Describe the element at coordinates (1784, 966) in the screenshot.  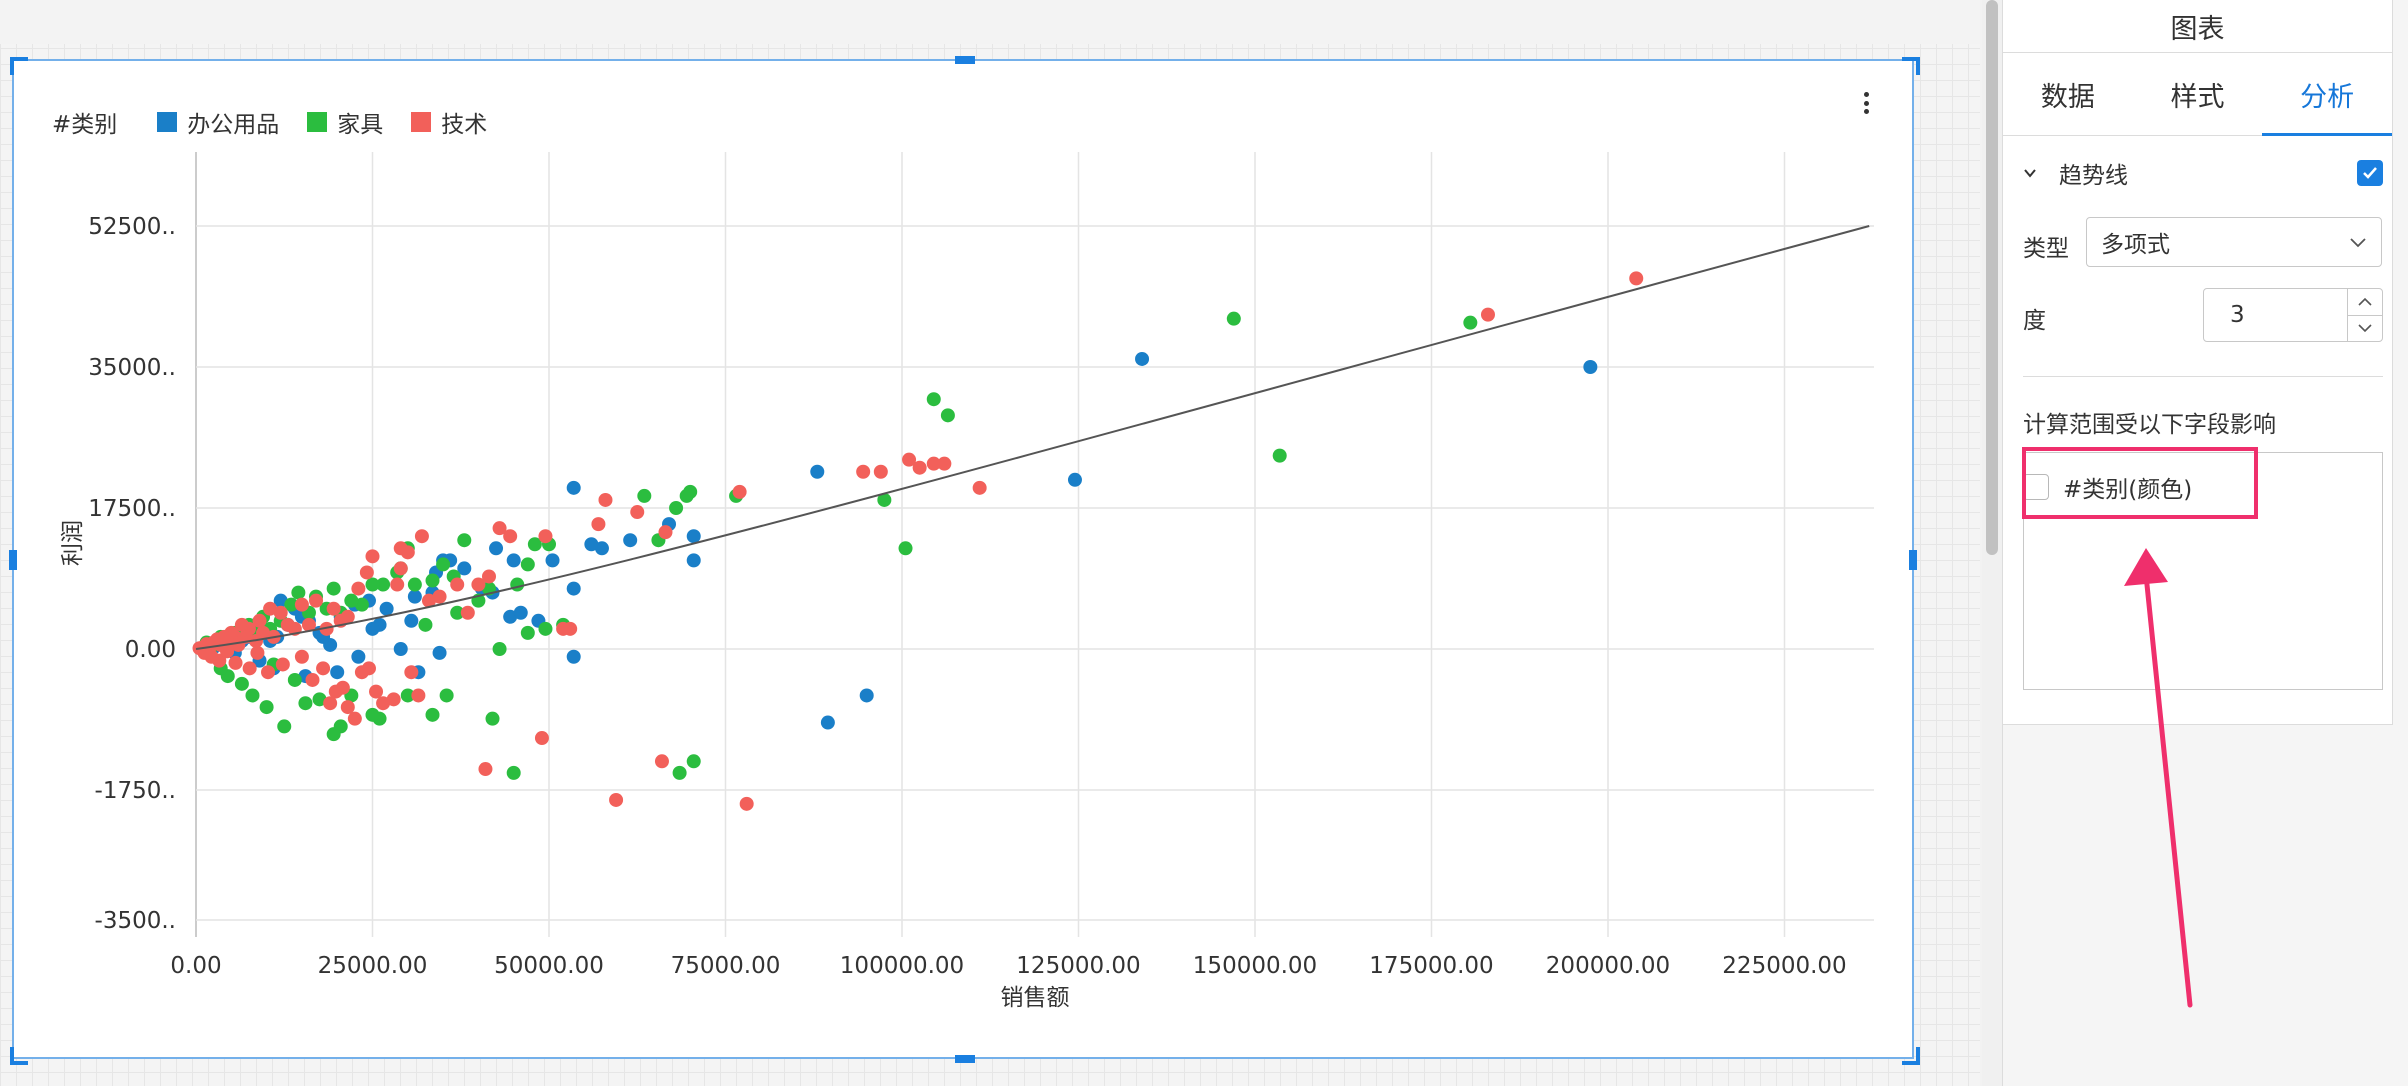
I see `x-tick-label: 225000.00` at that location.